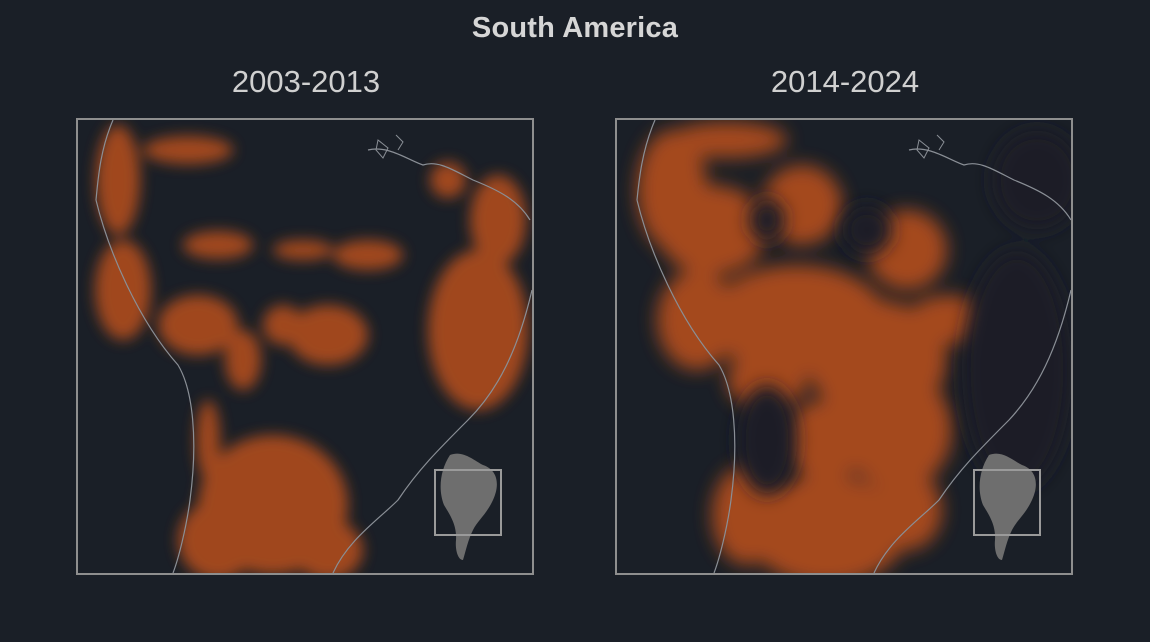 This screenshot has width=1150, height=642. I want to click on figure-title: South America, so click(575, 28).